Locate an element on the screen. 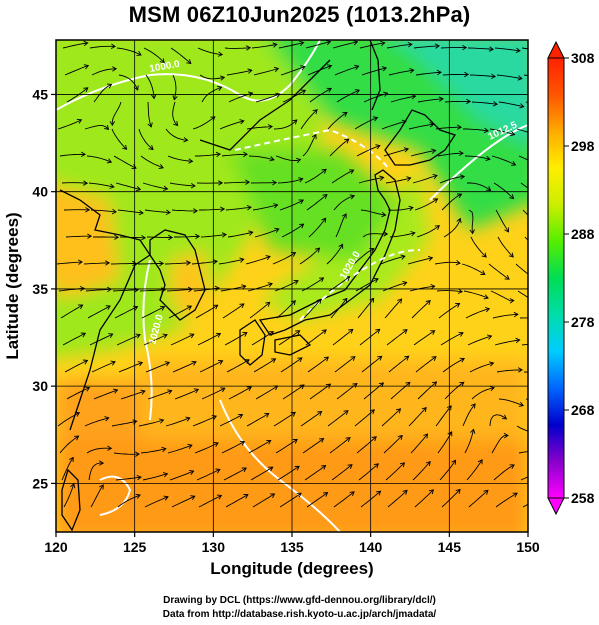  coastline-korea is located at coordinates (177, 275).